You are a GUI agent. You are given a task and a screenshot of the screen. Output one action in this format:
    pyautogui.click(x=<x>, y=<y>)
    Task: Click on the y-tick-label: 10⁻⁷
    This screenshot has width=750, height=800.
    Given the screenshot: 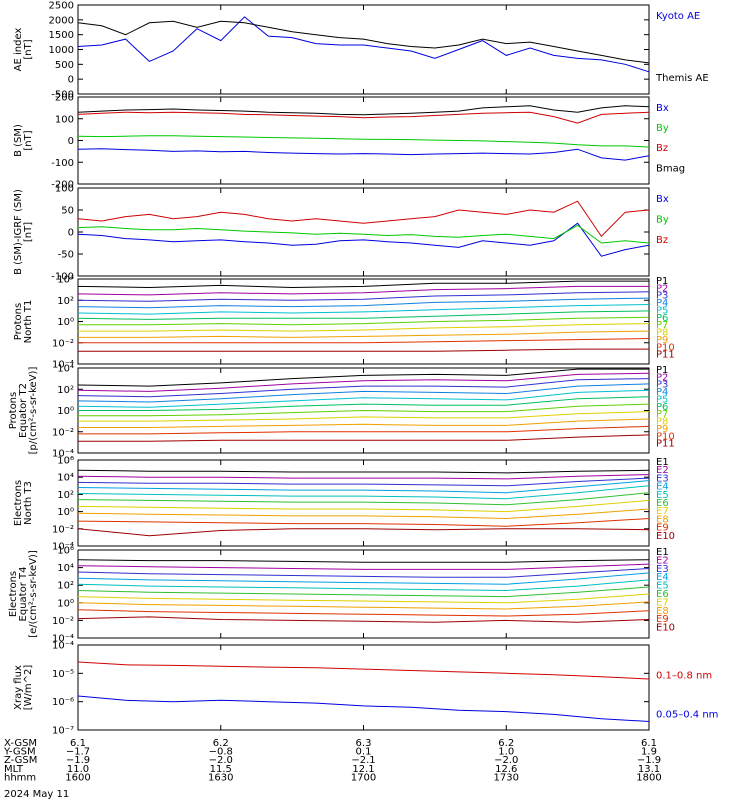 What is the action you would take?
    pyautogui.click(x=63, y=731)
    